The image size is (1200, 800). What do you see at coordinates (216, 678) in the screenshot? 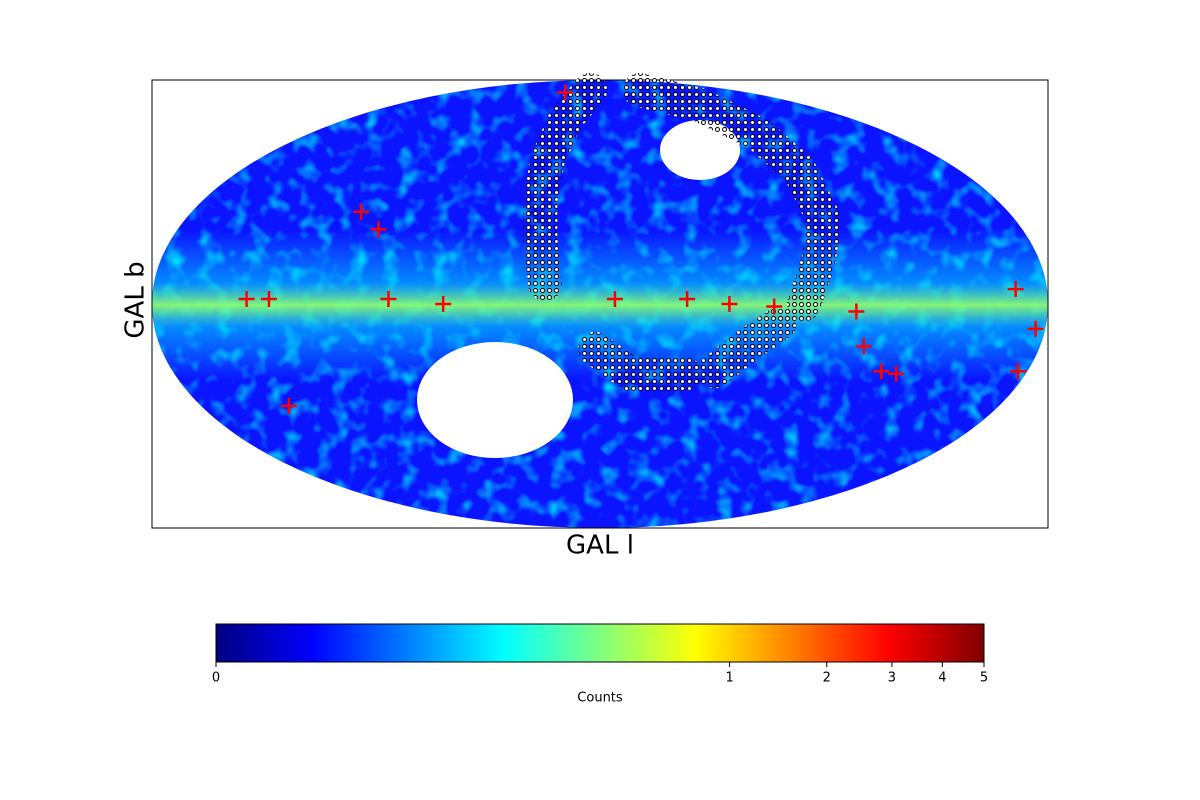
I see `colorbar-tick-label: 0` at bounding box center [216, 678].